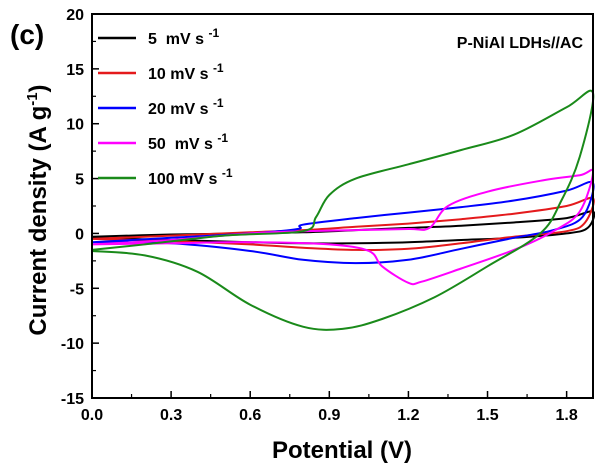 The image size is (595, 467). I want to click on y-tick-label: -15, so click(72, 399).